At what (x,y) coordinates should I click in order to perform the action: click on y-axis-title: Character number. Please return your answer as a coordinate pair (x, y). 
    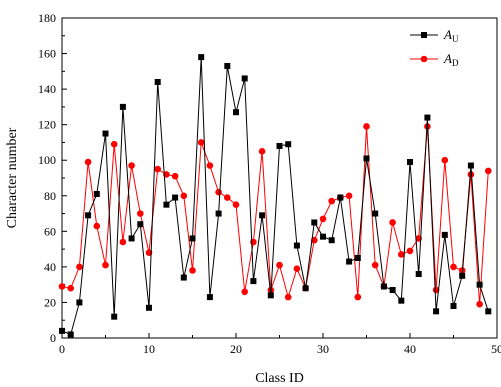
    Looking at the image, I should click on (12, 177).